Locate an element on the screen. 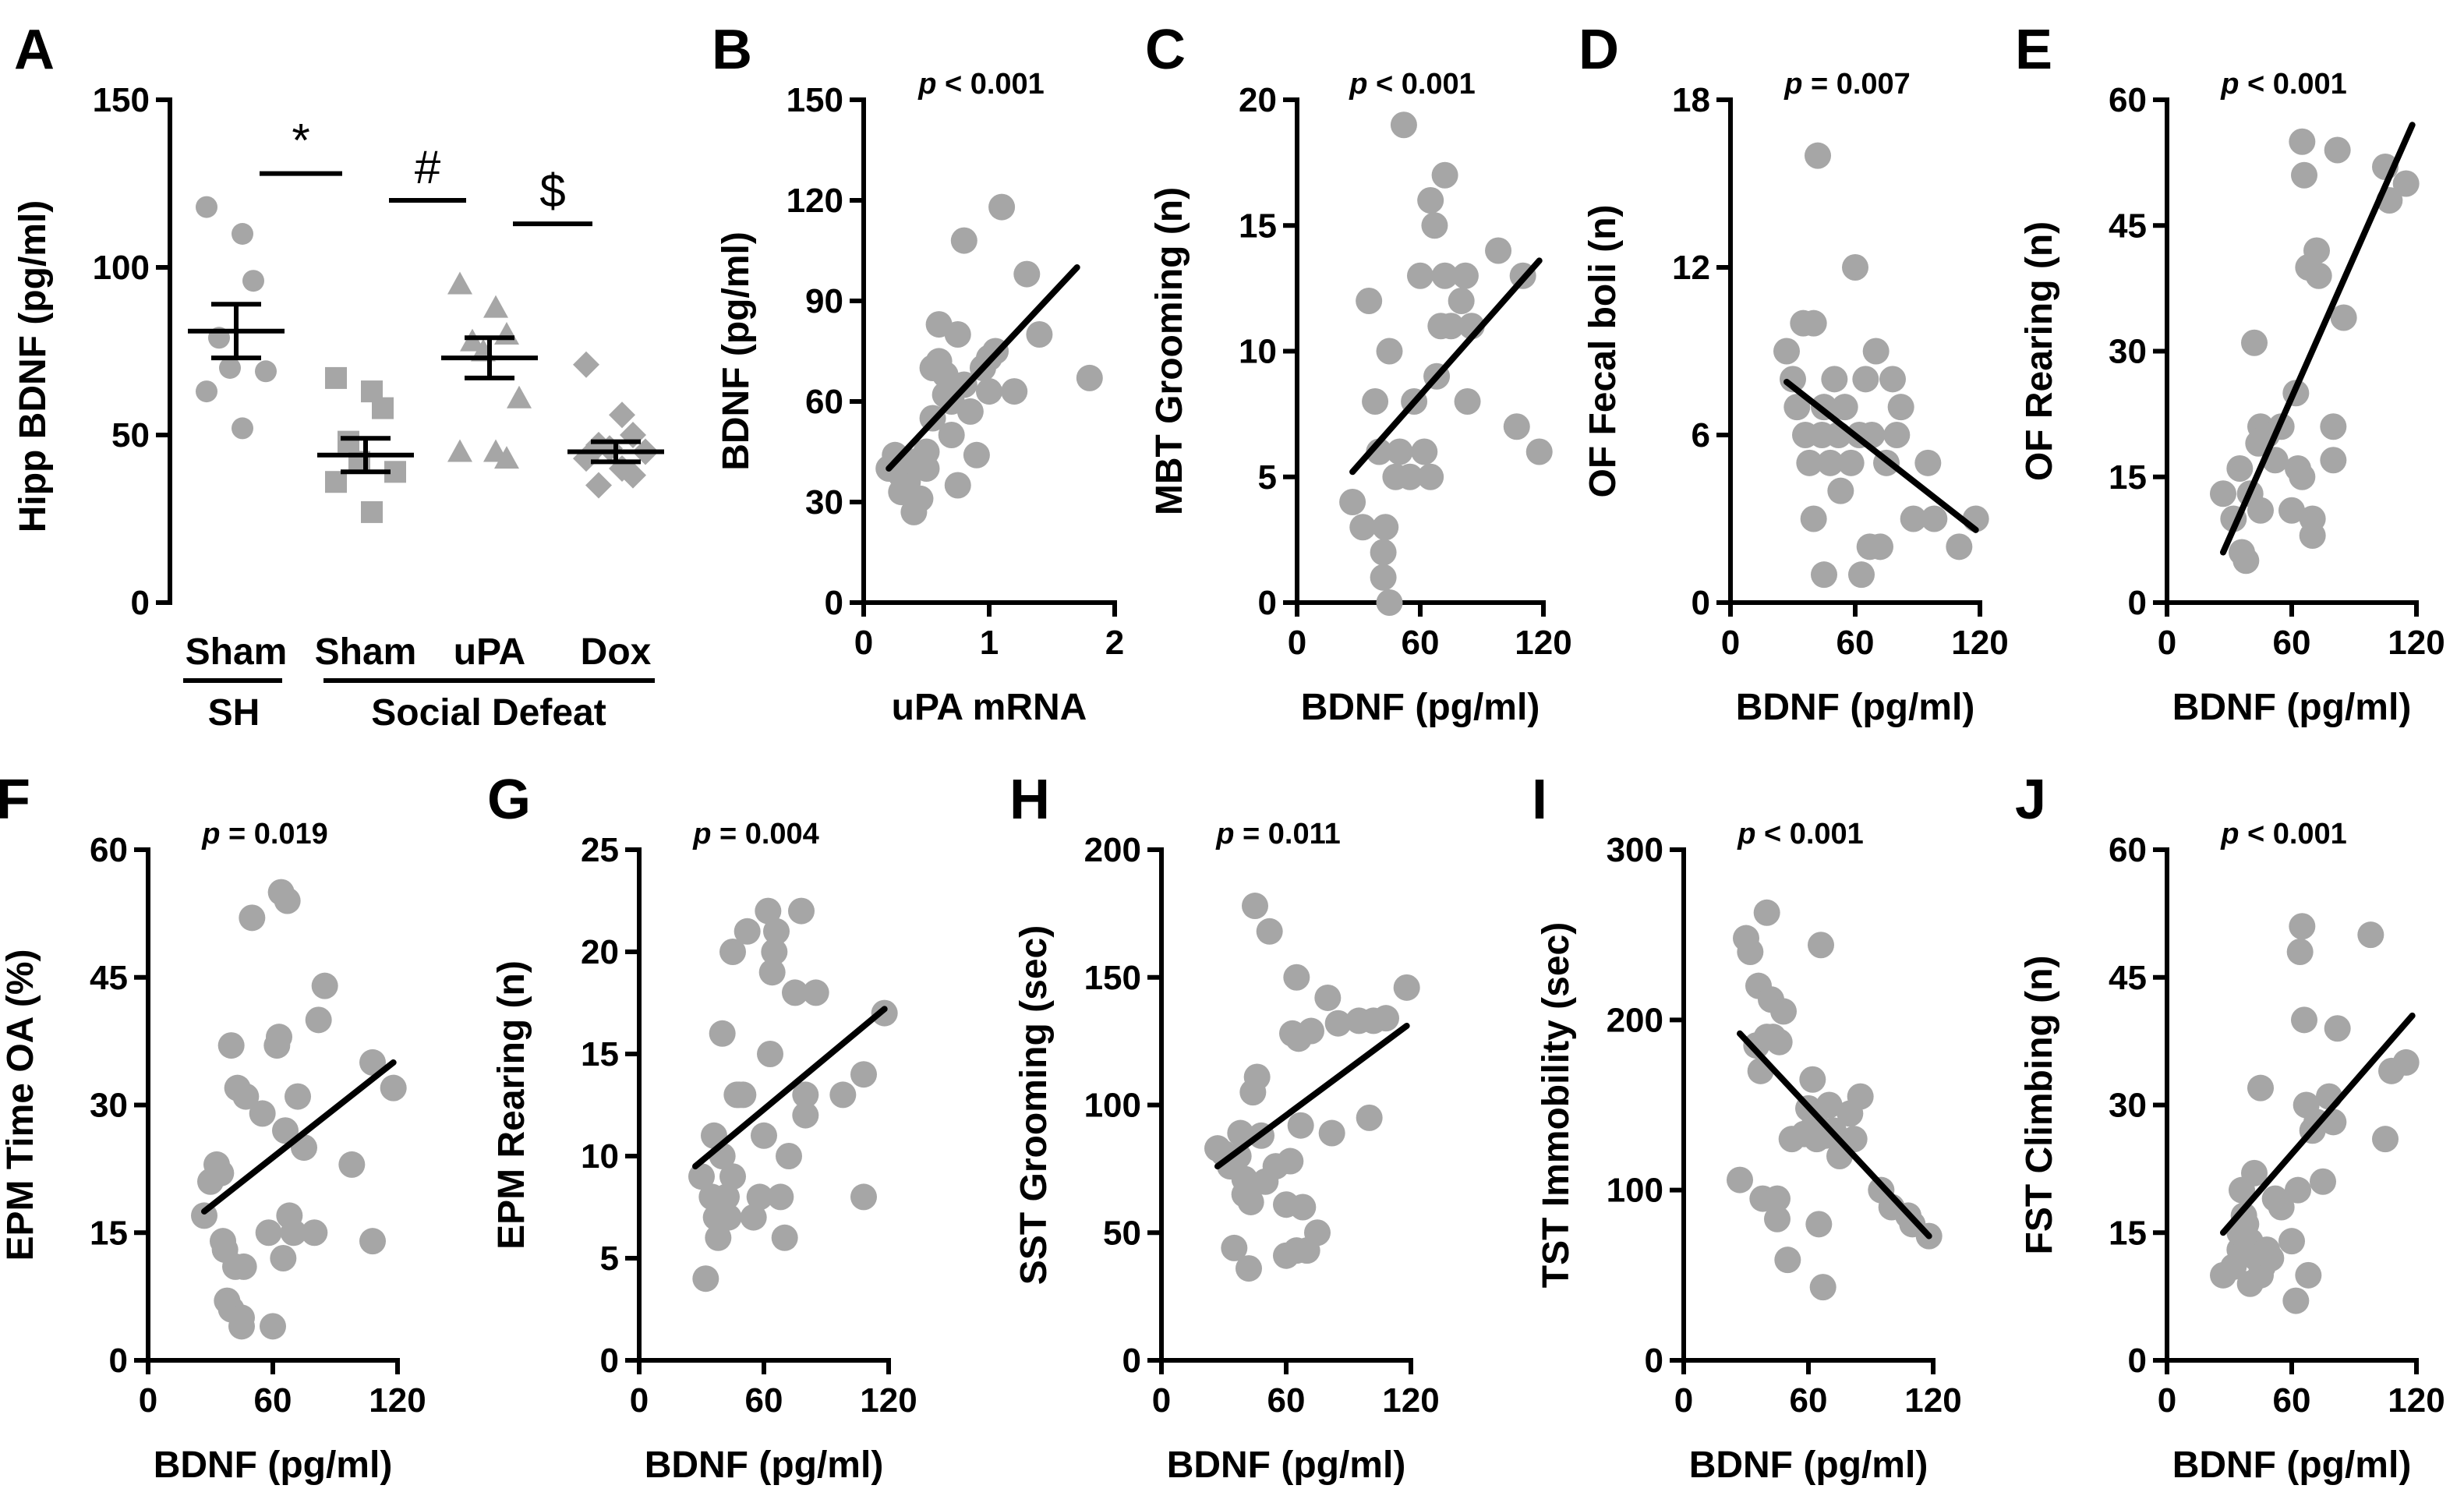  panel-h-x-axis-label: BDNF (pg/ml) is located at coordinates (1286, 1465).